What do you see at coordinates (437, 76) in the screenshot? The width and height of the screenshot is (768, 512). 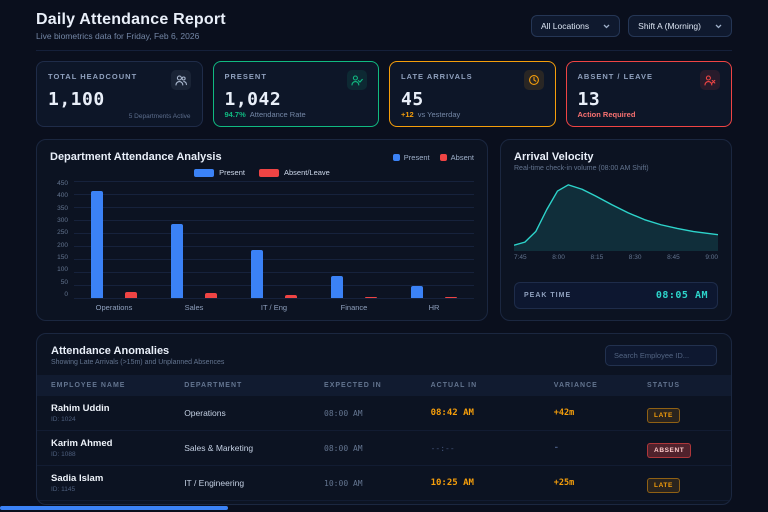 I see `kpi-label: LATE ARRIVALS` at bounding box center [437, 76].